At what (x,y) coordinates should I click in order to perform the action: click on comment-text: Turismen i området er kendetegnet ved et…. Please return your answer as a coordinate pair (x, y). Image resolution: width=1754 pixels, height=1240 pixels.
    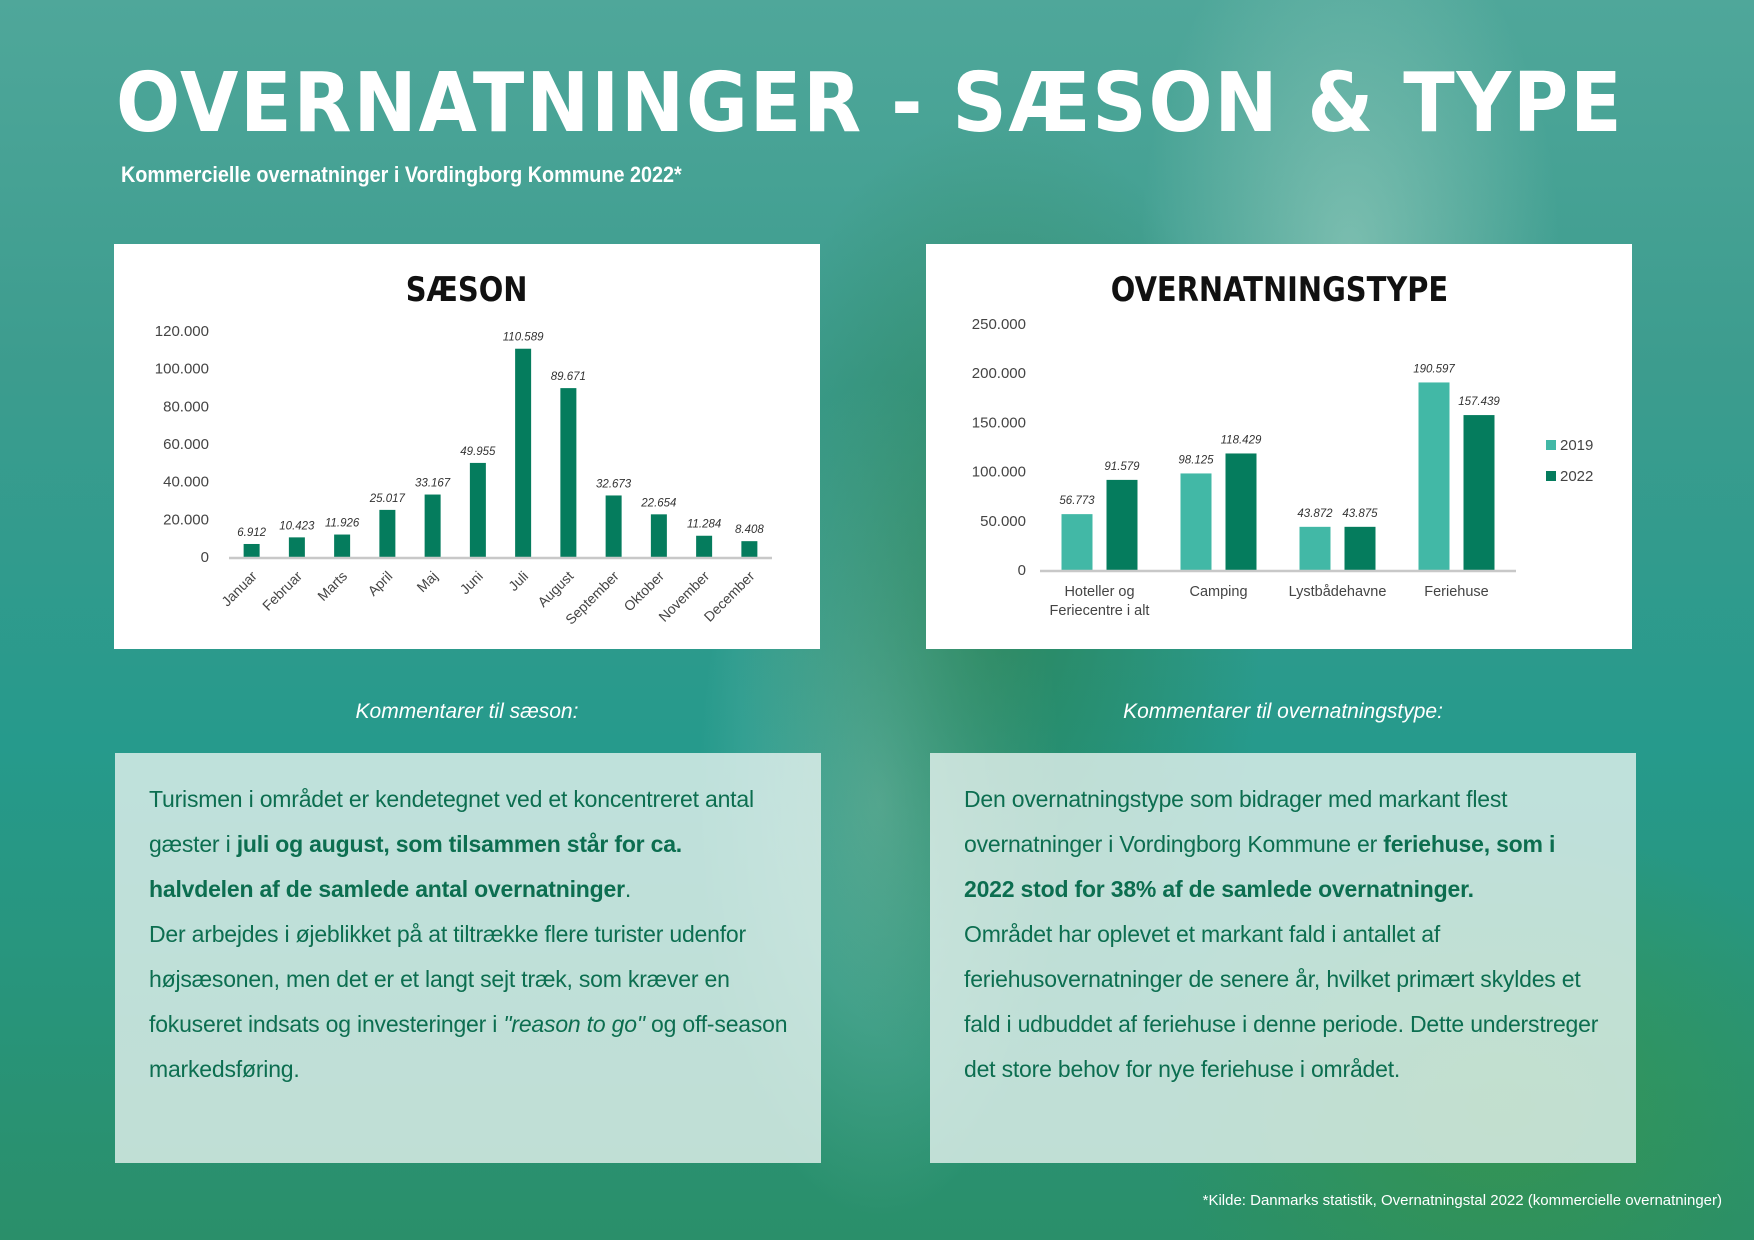
    Looking at the image, I should click on (451, 821).